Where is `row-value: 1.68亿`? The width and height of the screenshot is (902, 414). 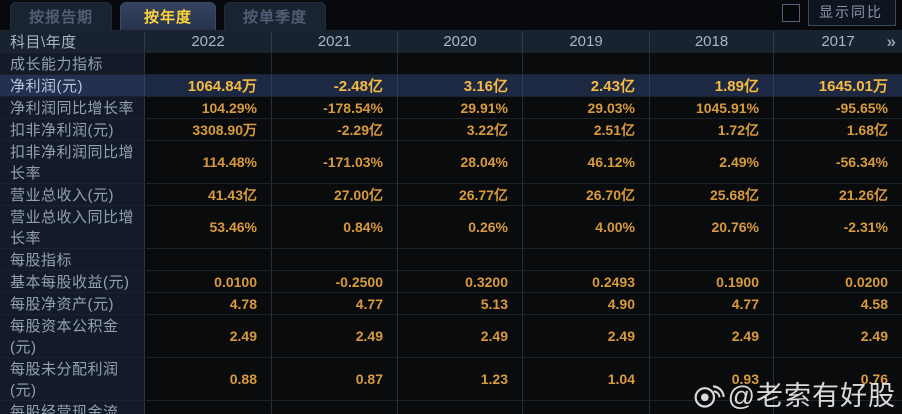 row-value: 1.68亿 is located at coordinates (838, 129).